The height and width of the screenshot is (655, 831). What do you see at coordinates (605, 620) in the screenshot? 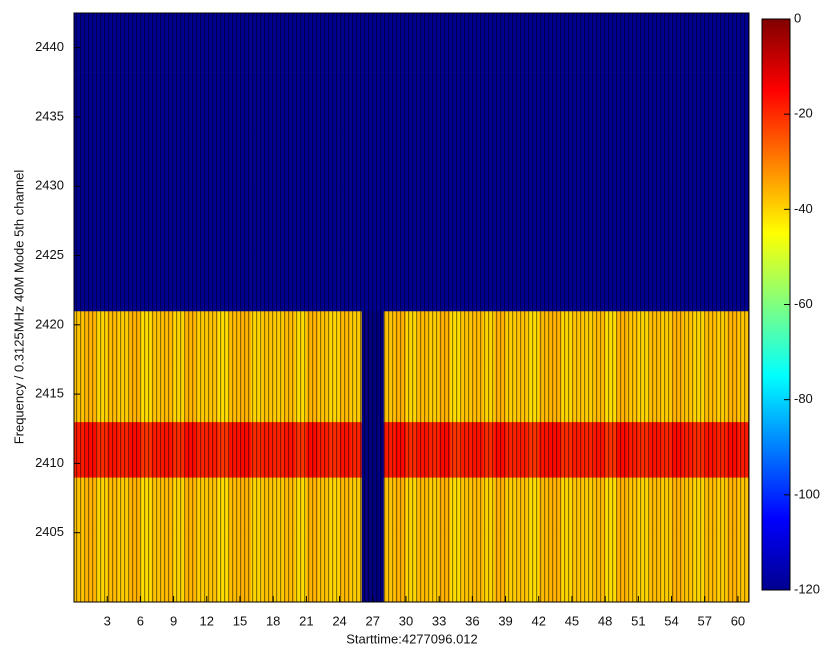
I see `x-tick-label: 48` at bounding box center [605, 620].